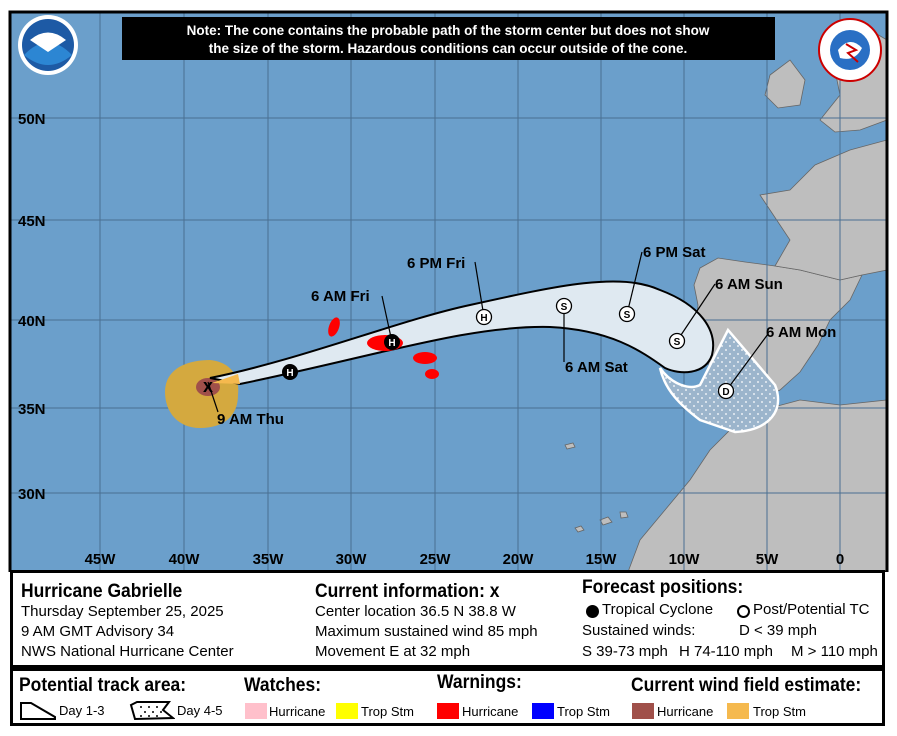 This screenshot has width=897, height=736. Describe the element at coordinates (340, 296) in the screenshot. I see `point-label: 6 AM Fri` at that location.